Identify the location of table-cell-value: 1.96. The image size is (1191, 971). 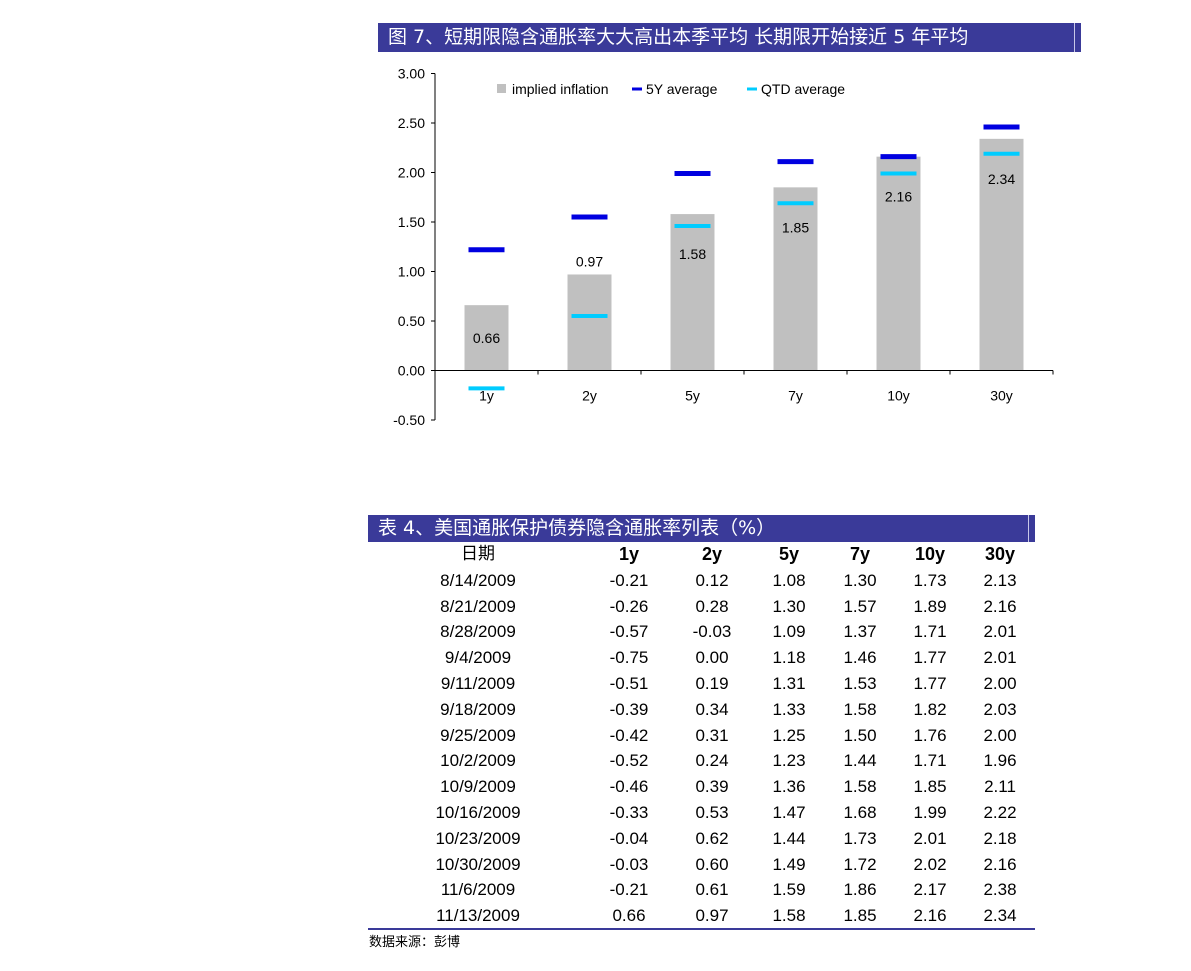
(1000, 761).